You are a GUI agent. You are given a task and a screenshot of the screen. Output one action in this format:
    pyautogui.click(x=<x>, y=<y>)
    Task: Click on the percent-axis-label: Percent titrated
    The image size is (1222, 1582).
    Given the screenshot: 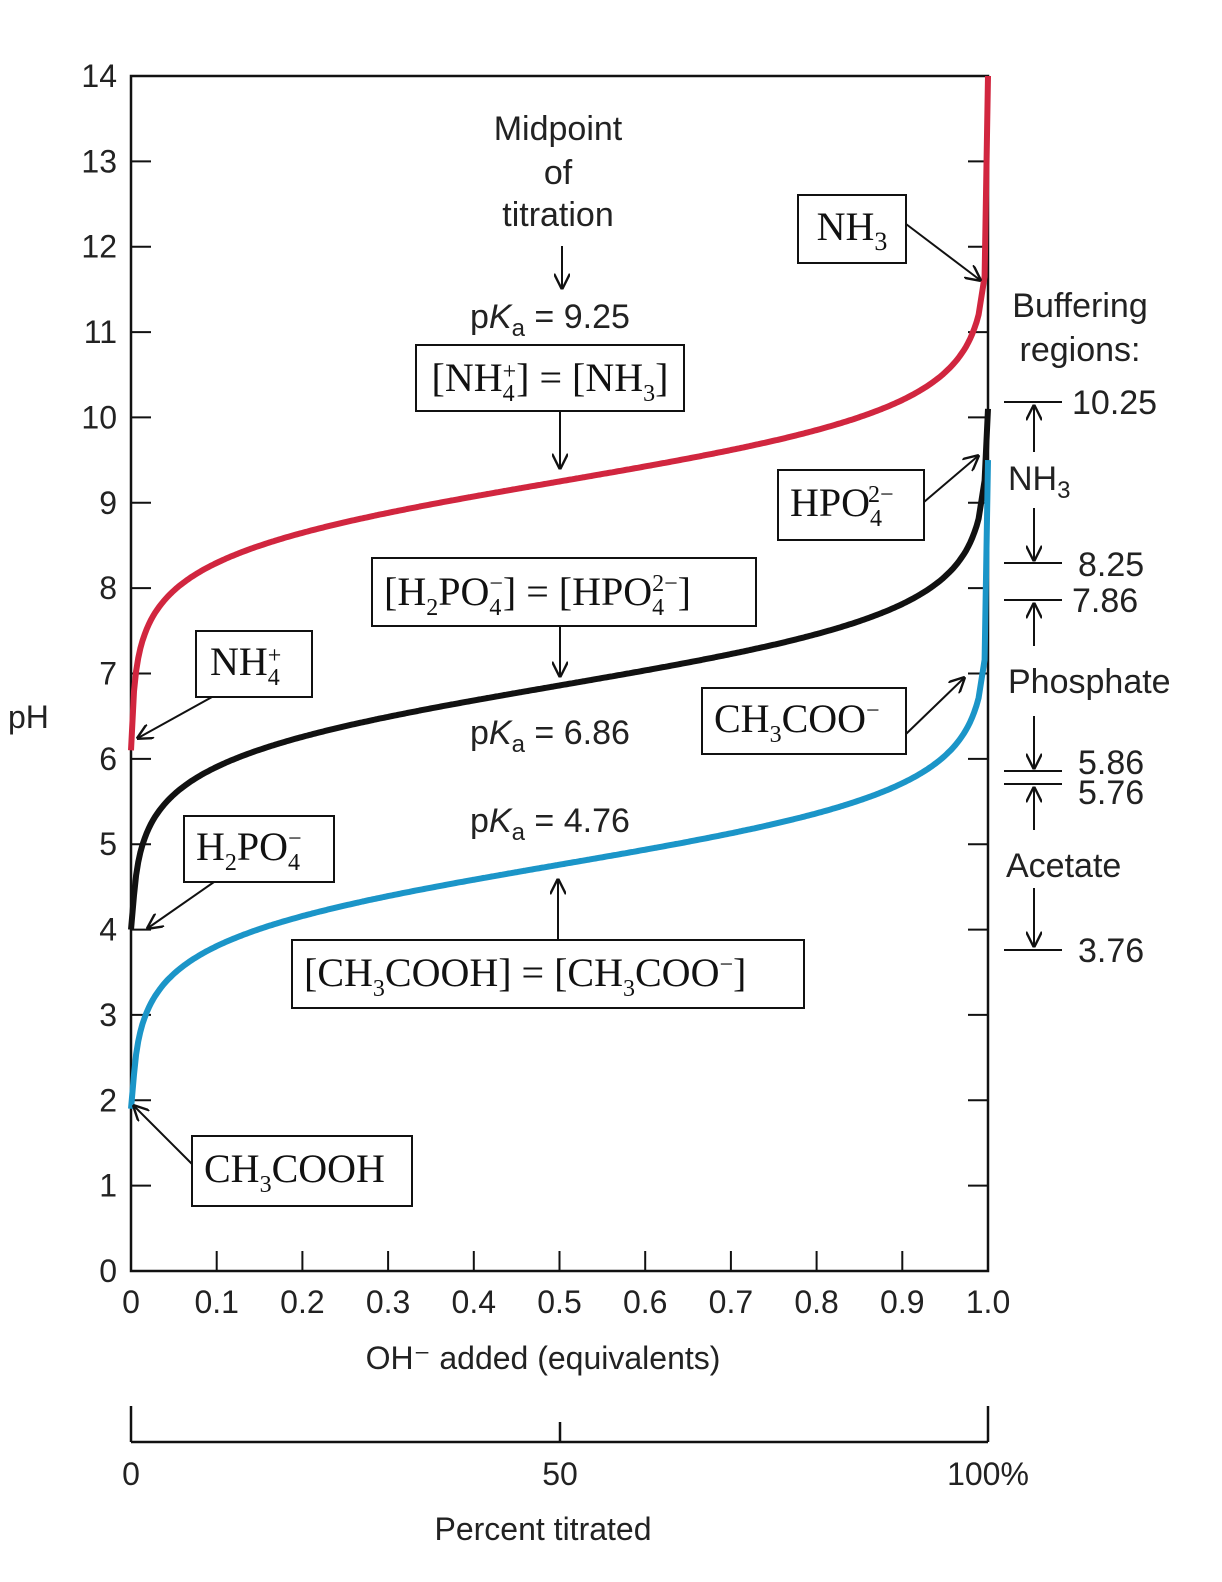 What is the action you would take?
    pyautogui.click(x=543, y=1529)
    